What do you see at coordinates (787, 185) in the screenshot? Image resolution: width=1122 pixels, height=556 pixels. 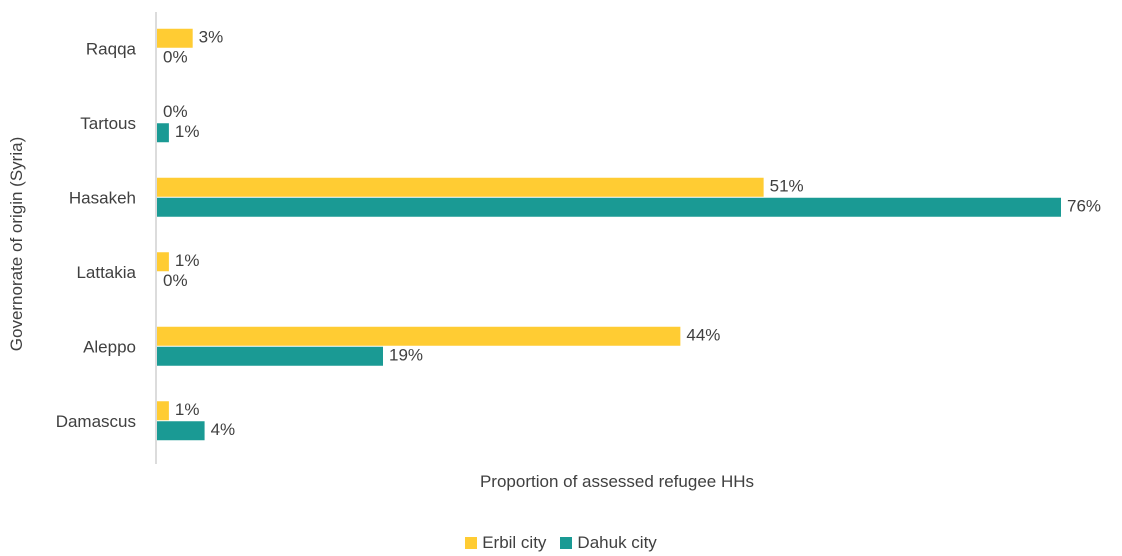 I see `data-label-erbil: 51%` at bounding box center [787, 185].